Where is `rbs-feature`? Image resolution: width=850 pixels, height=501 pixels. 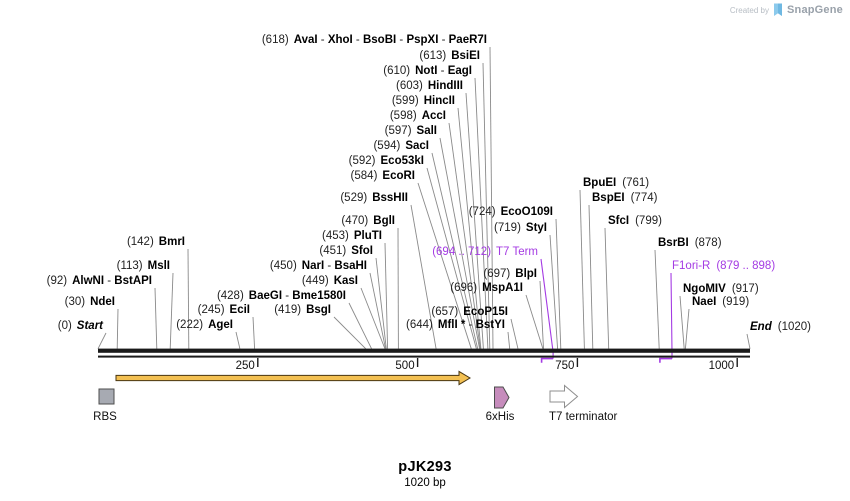 rbs-feature is located at coordinates (106, 396).